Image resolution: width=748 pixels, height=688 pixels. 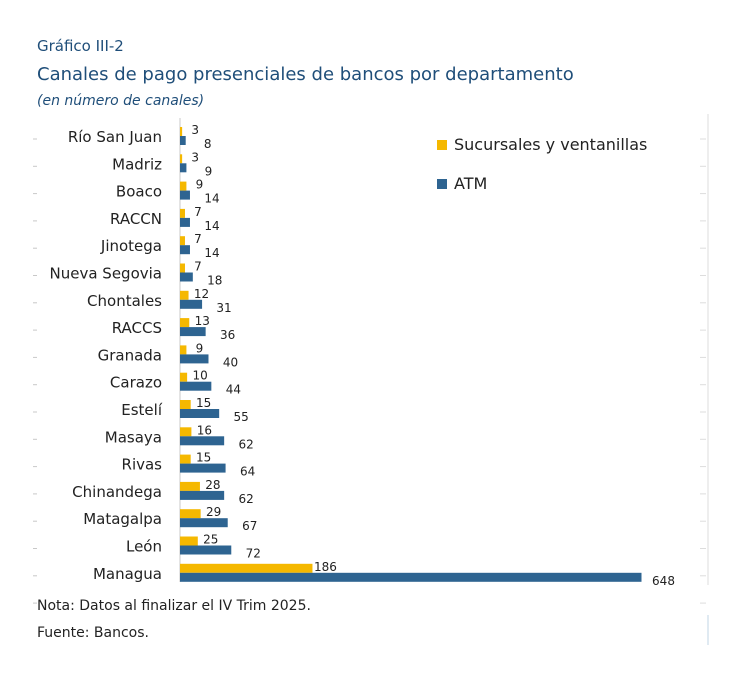 What do you see at coordinates (442, 184) in the screenshot?
I see `legend-swatch-atm` at bounding box center [442, 184].